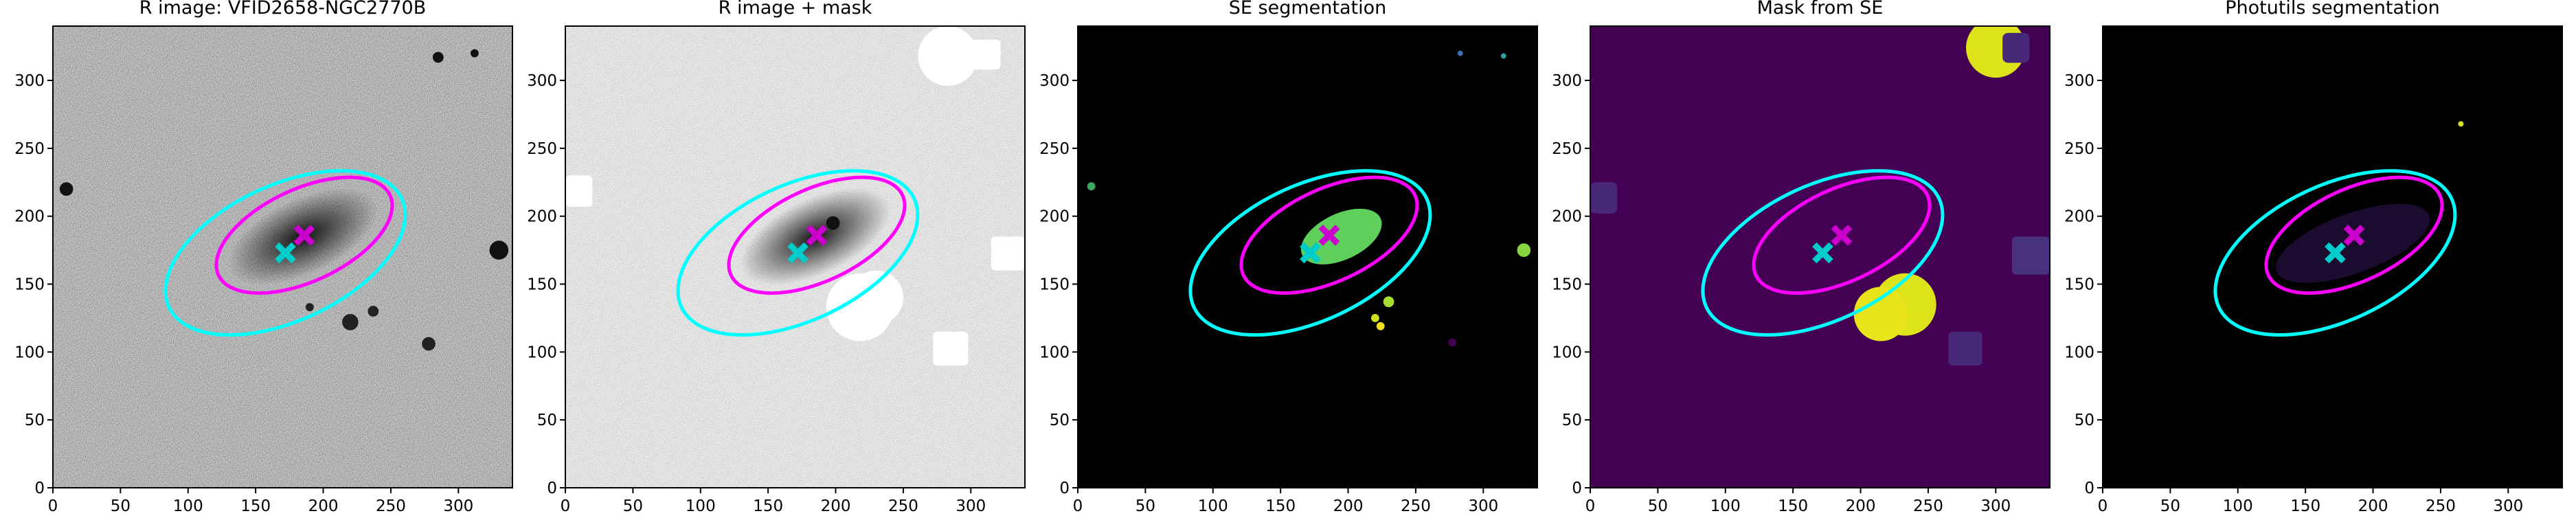  I want to click on panel-title: R image + mask, so click(795, 9).